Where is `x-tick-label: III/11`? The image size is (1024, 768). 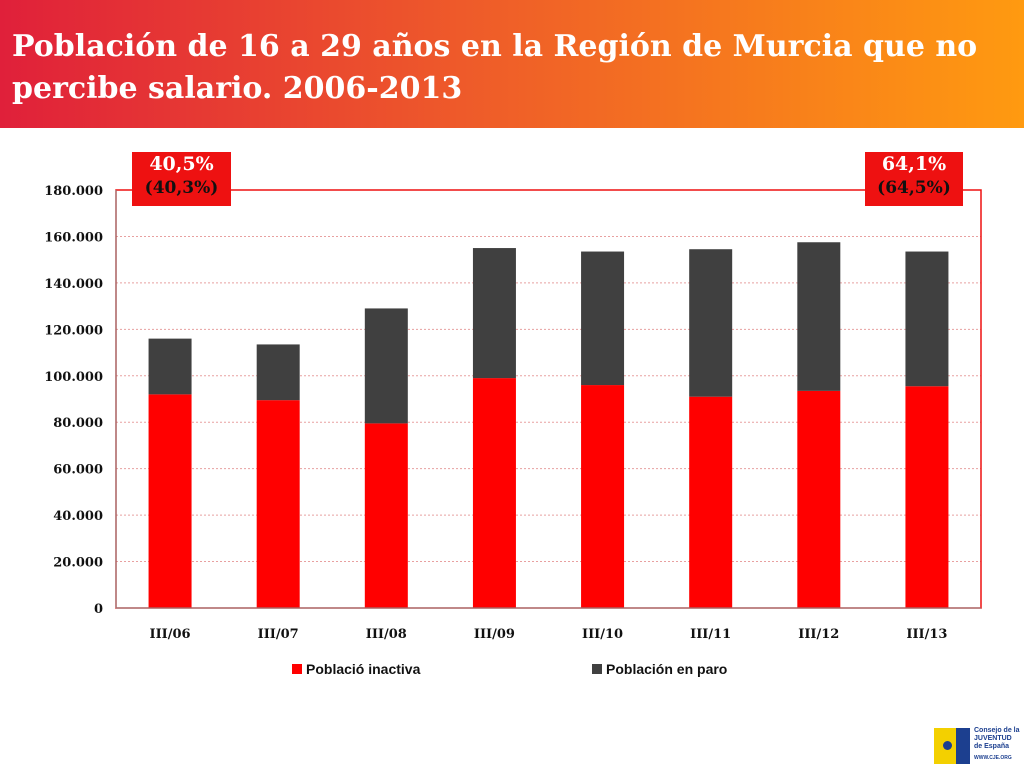
x-tick-label: III/11 is located at coordinates (710, 634).